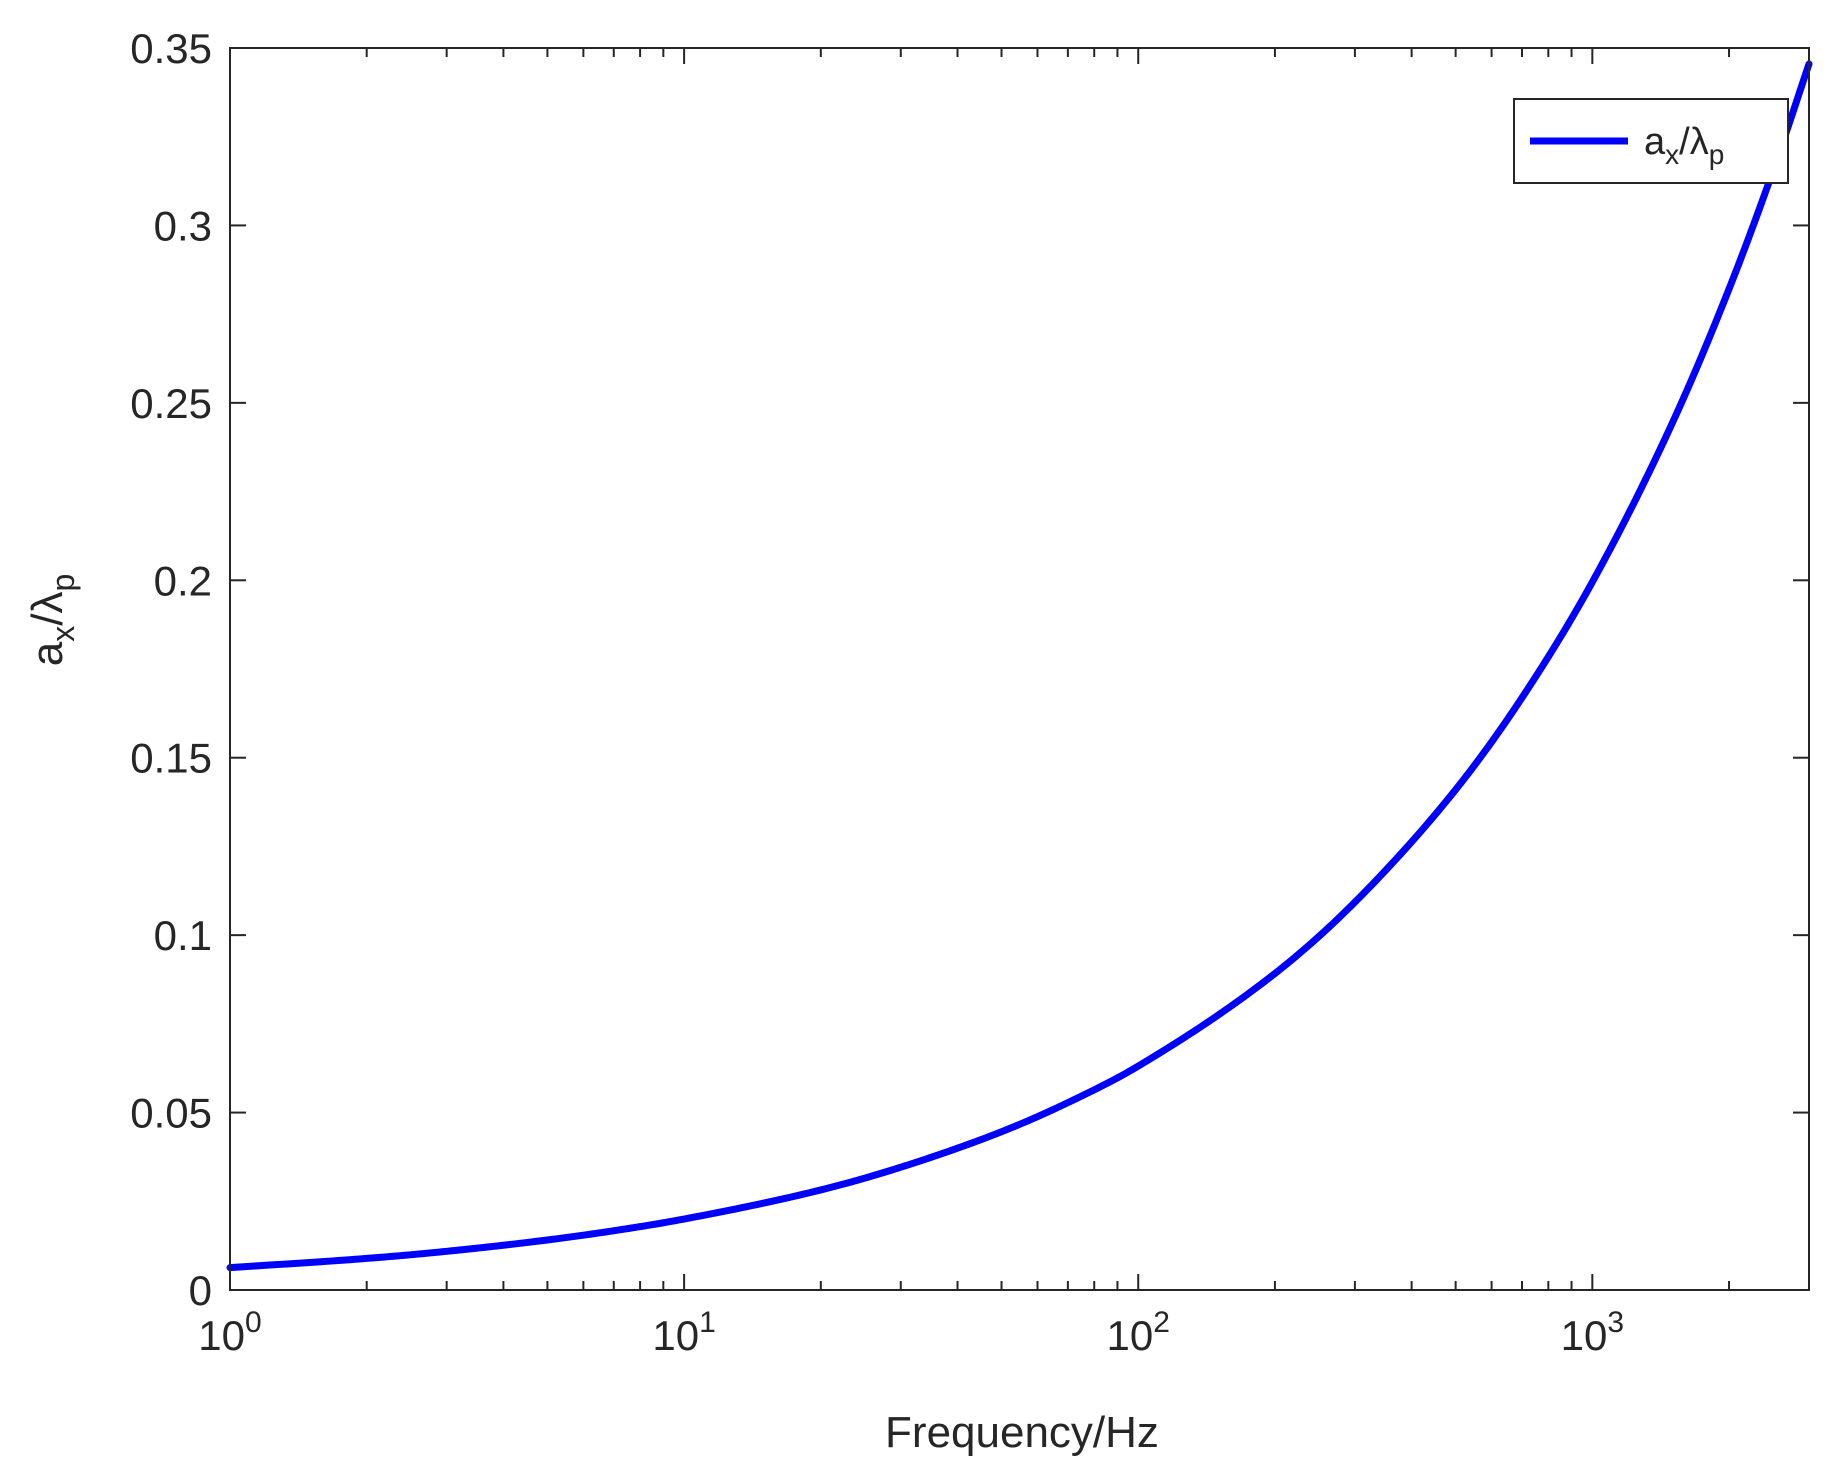 Image resolution: width=1826 pixels, height=1476 pixels. Describe the element at coordinates (171, 1113) in the screenshot. I see `y-tick-label: 0.05` at that location.